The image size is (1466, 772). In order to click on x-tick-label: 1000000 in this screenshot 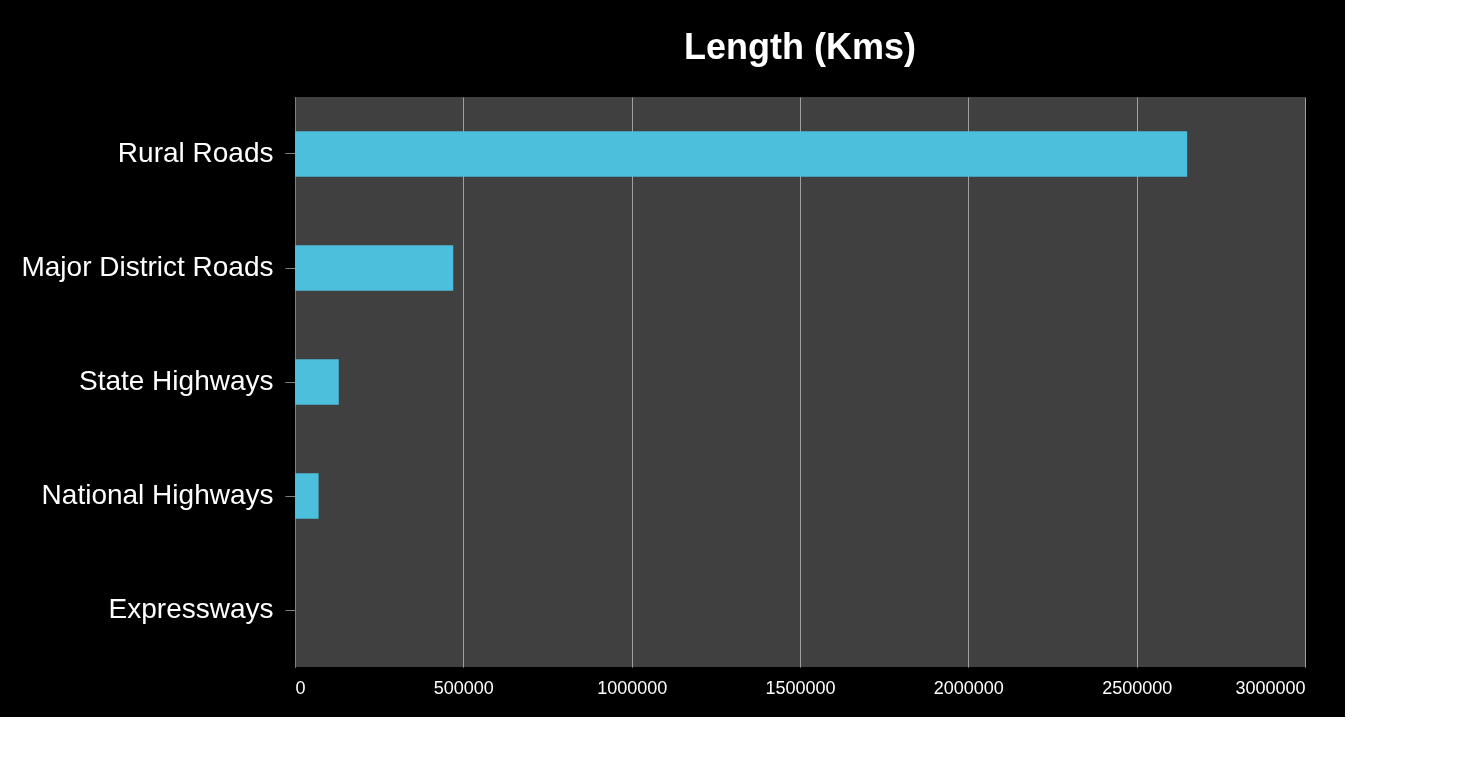, I will do `click(632, 687)`.